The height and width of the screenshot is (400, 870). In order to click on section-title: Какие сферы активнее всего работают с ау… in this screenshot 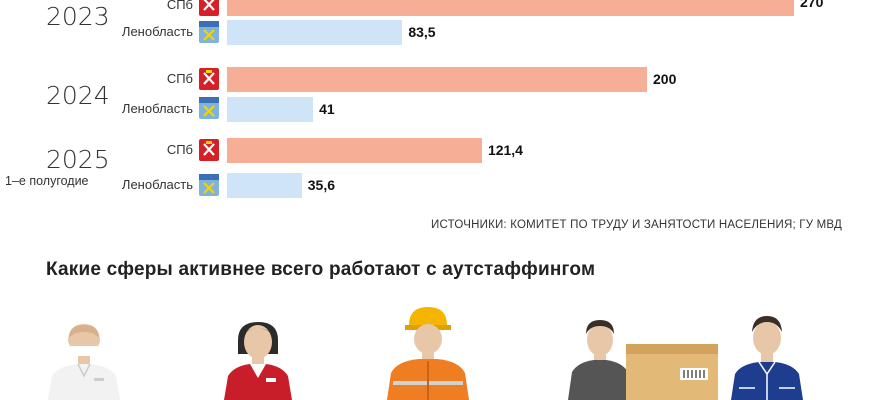, I will do `click(321, 269)`.